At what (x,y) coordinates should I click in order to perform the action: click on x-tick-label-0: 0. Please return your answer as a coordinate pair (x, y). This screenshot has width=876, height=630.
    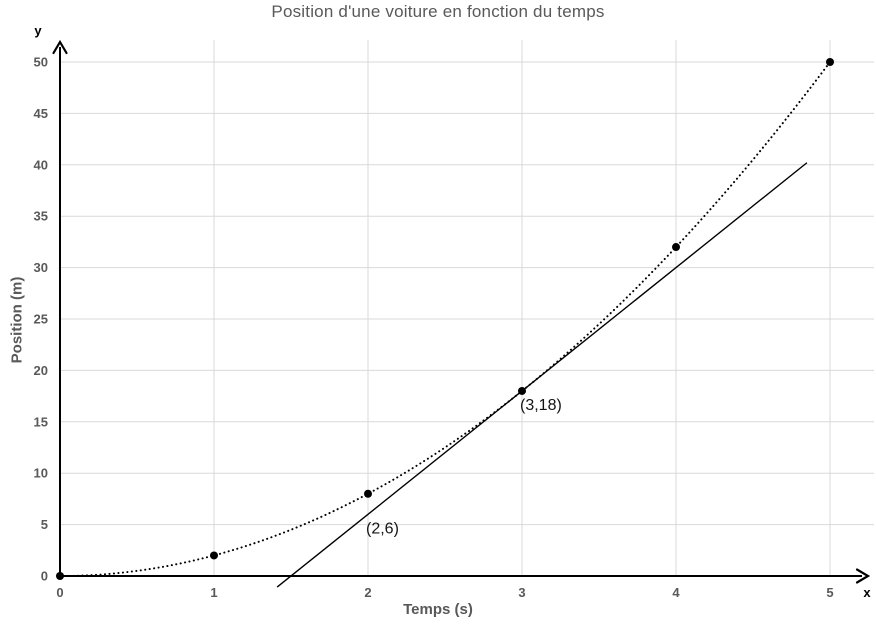
    Looking at the image, I should click on (59, 592).